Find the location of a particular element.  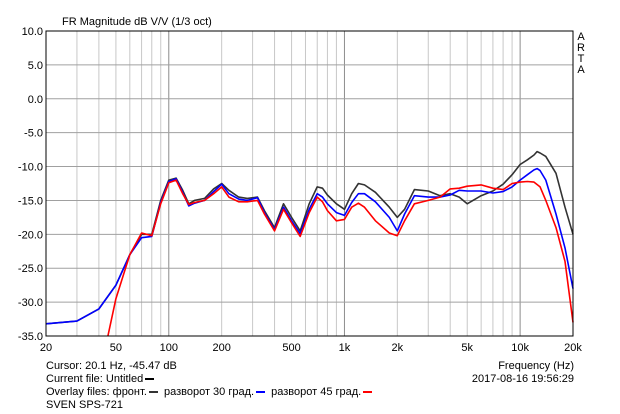

current-file-swatch is located at coordinates (150, 379).